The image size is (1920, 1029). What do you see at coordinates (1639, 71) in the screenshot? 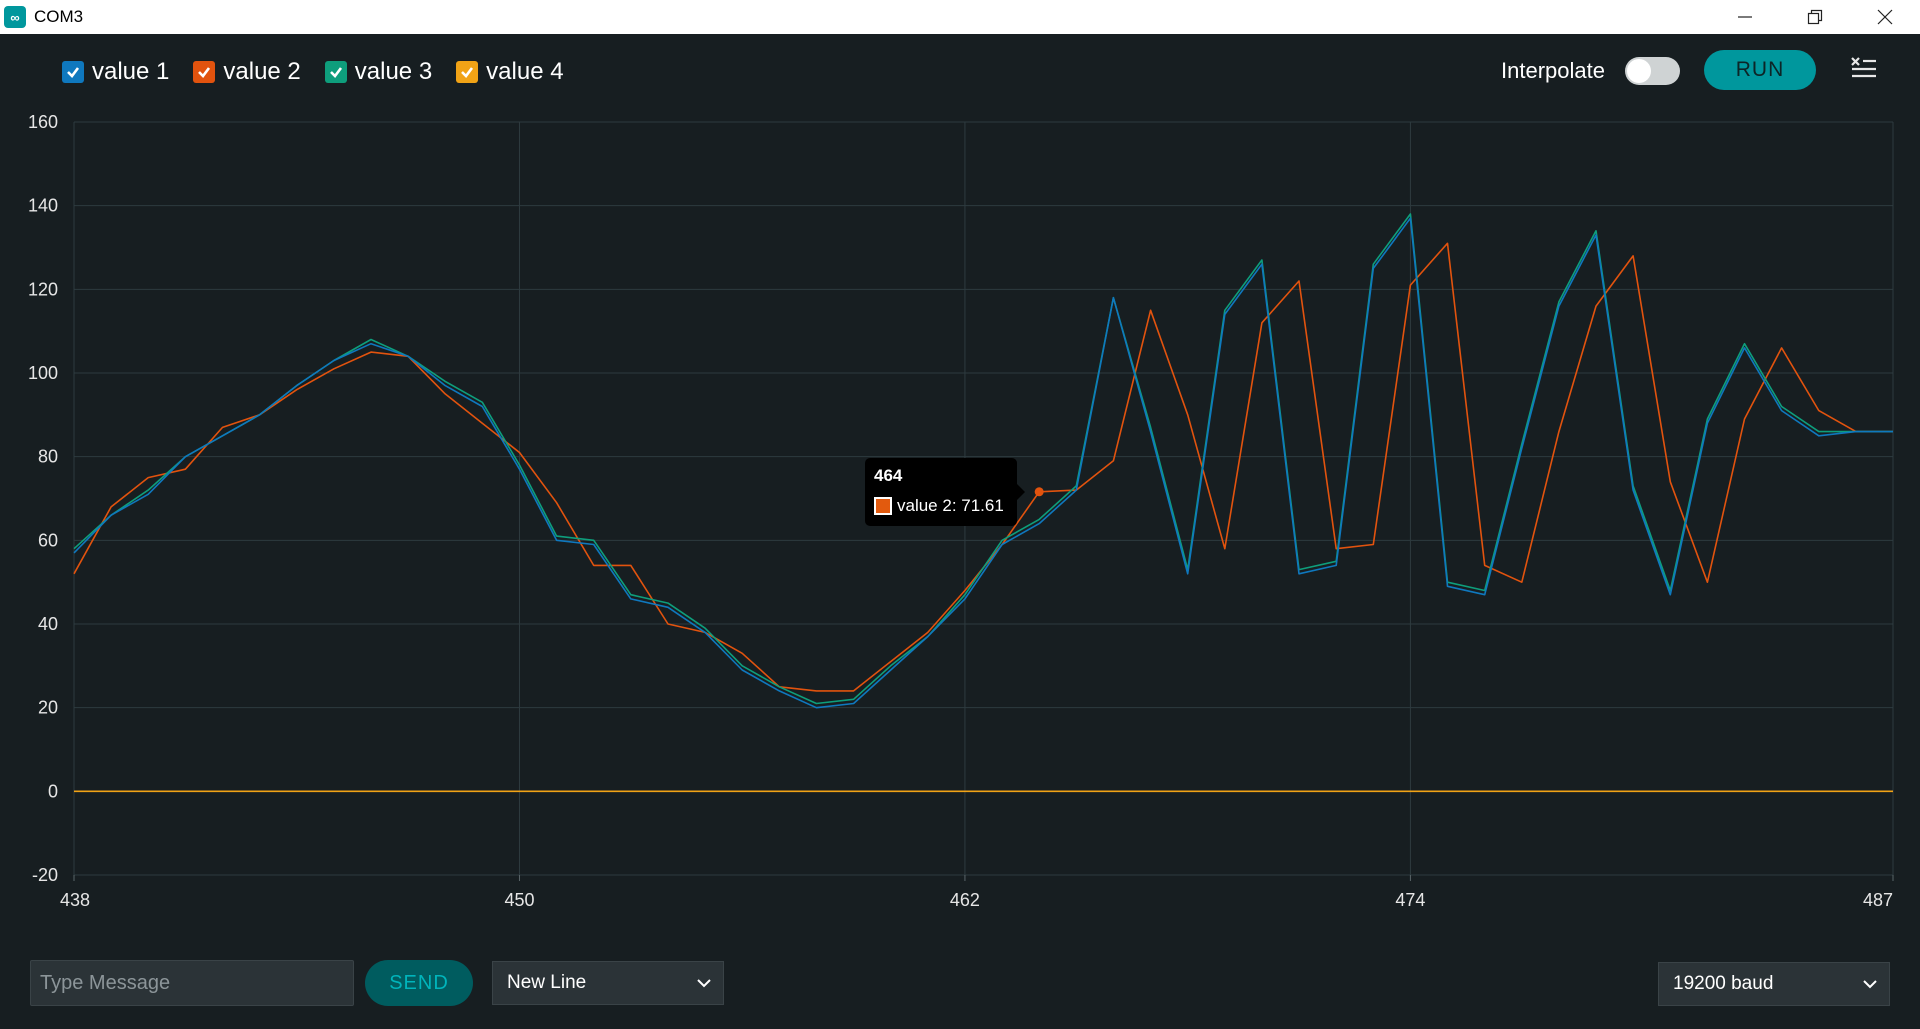
I see `toggle-knob` at bounding box center [1639, 71].